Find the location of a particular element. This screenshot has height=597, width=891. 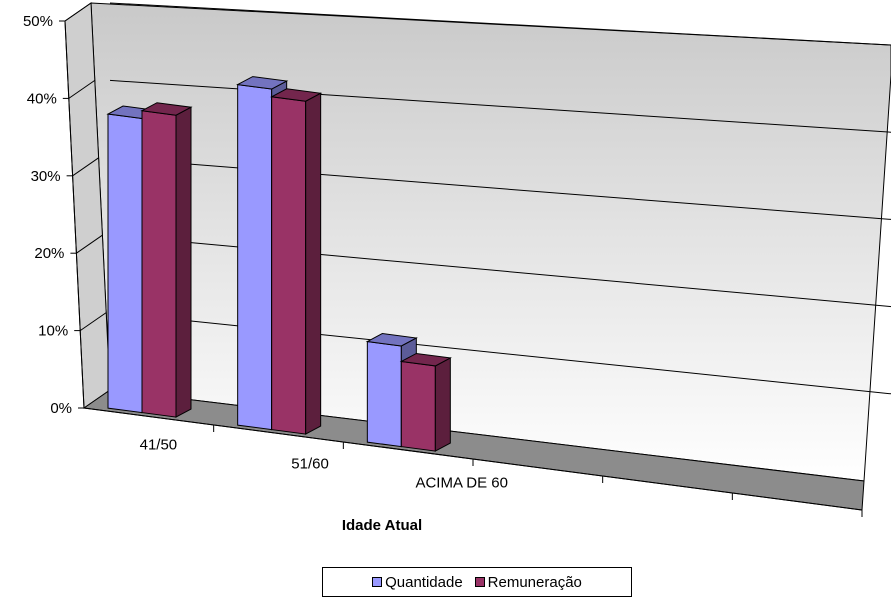

x-axis-title: Idade Atual is located at coordinates (382, 525).